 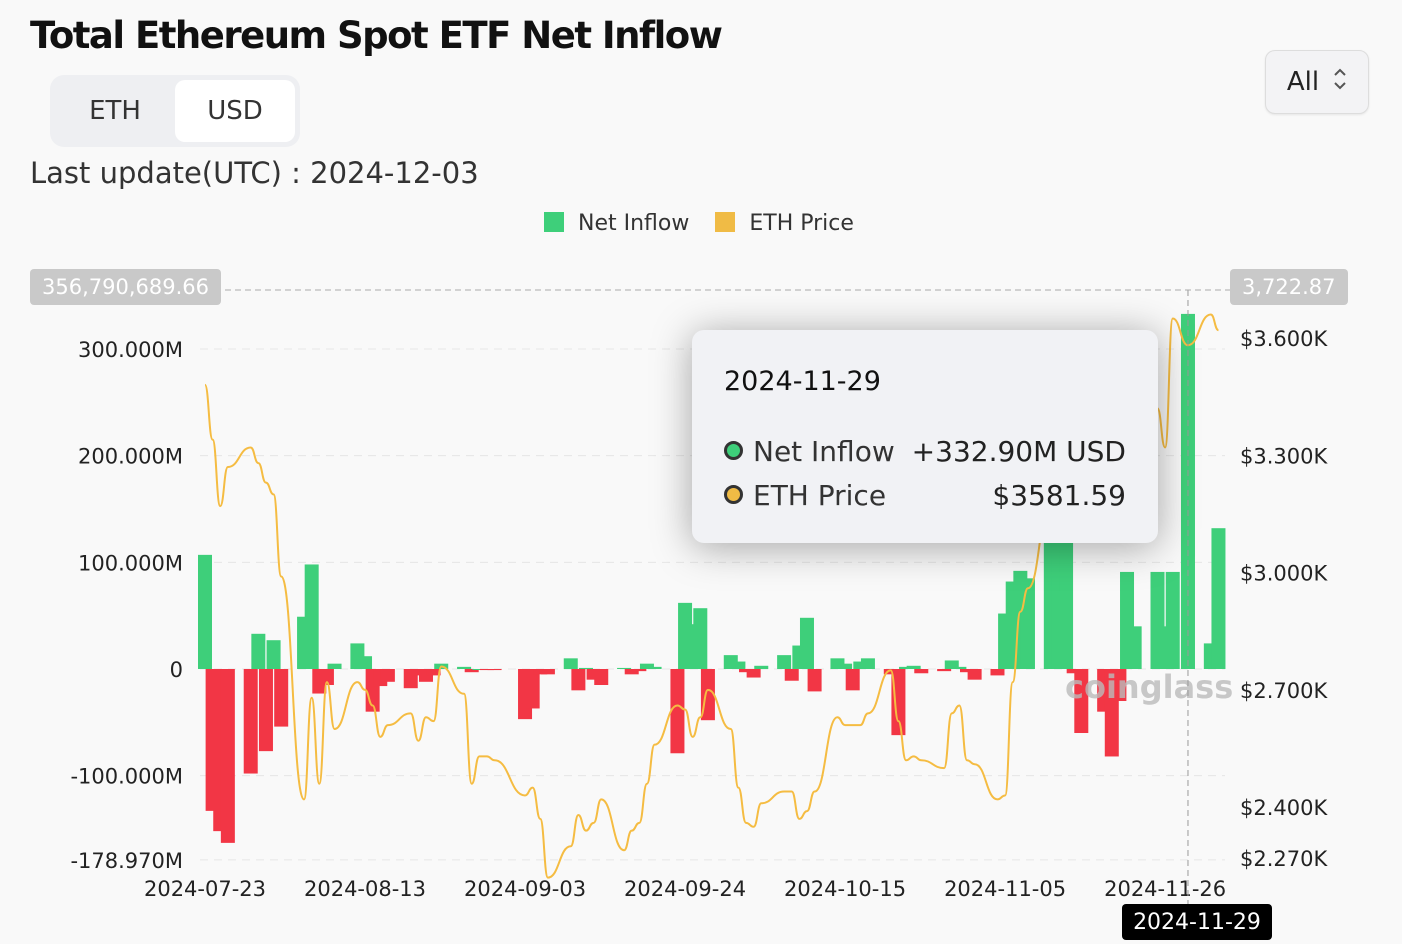 What do you see at coordinates (1284, 859) in the screenshot?
I see `y-right-tick-label: $2.270K` at bounding box center [1284, 859].